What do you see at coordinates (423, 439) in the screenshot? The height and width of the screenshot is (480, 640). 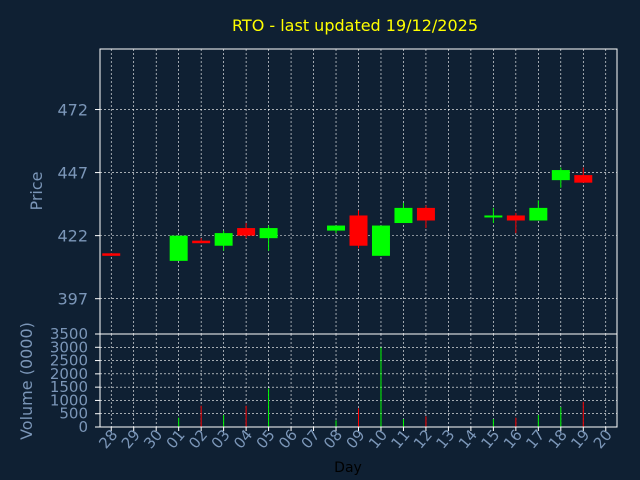 I see `day-tick-label: 12` at bounding box center [423, 439].